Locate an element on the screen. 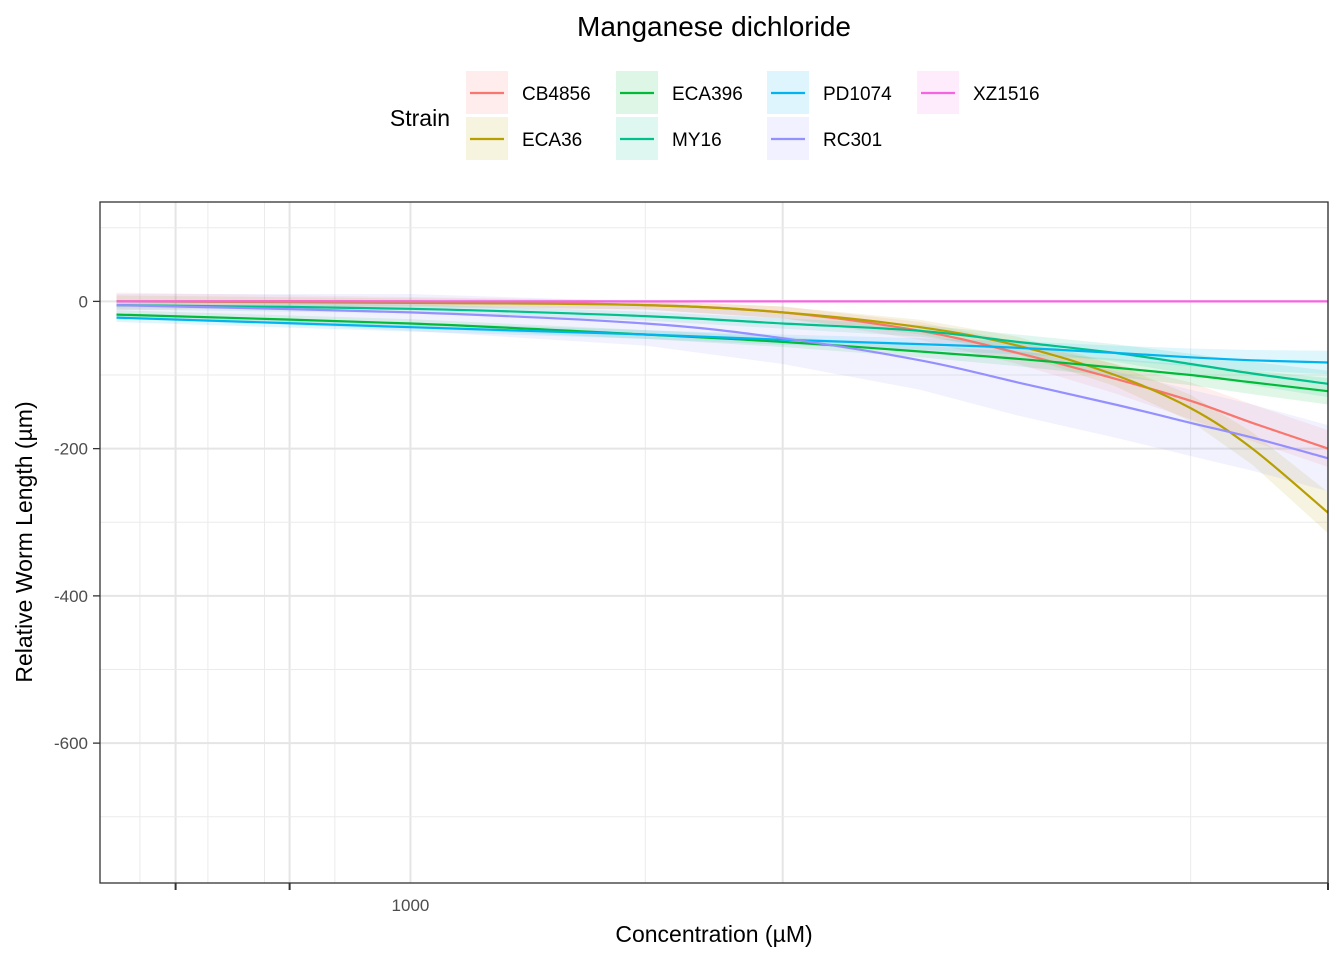 The height and width of the screenshot is (960, 1344). series-line-rc301 is located at coordinates (722, 382).